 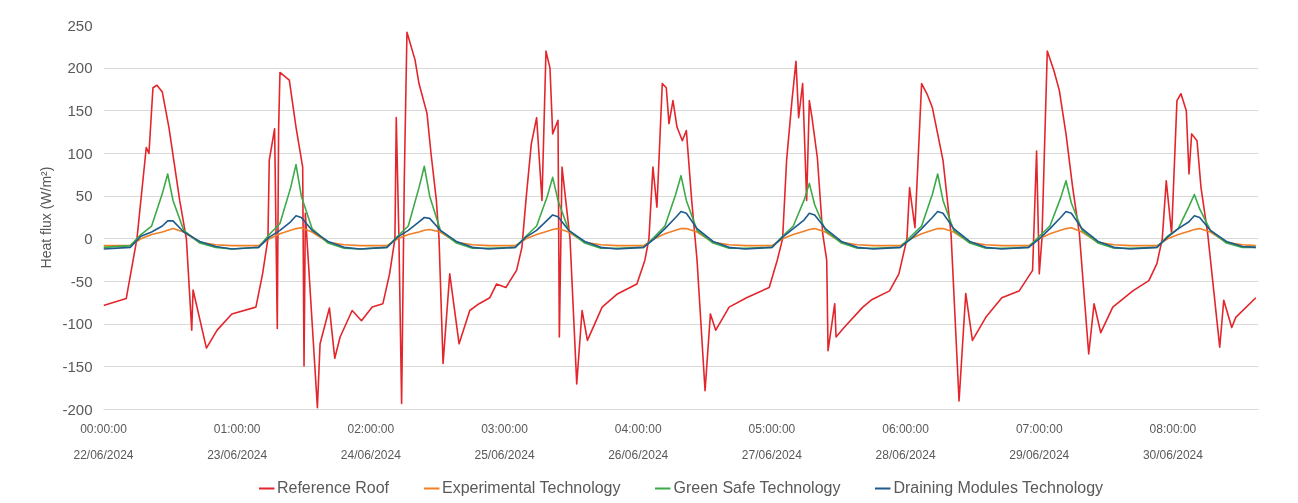 What do you see at coordinates (1173, 442) in the screenshot?
I see `x-tick-label: 08:00:00 30/06/2024` at bounding box center [1173, 442].